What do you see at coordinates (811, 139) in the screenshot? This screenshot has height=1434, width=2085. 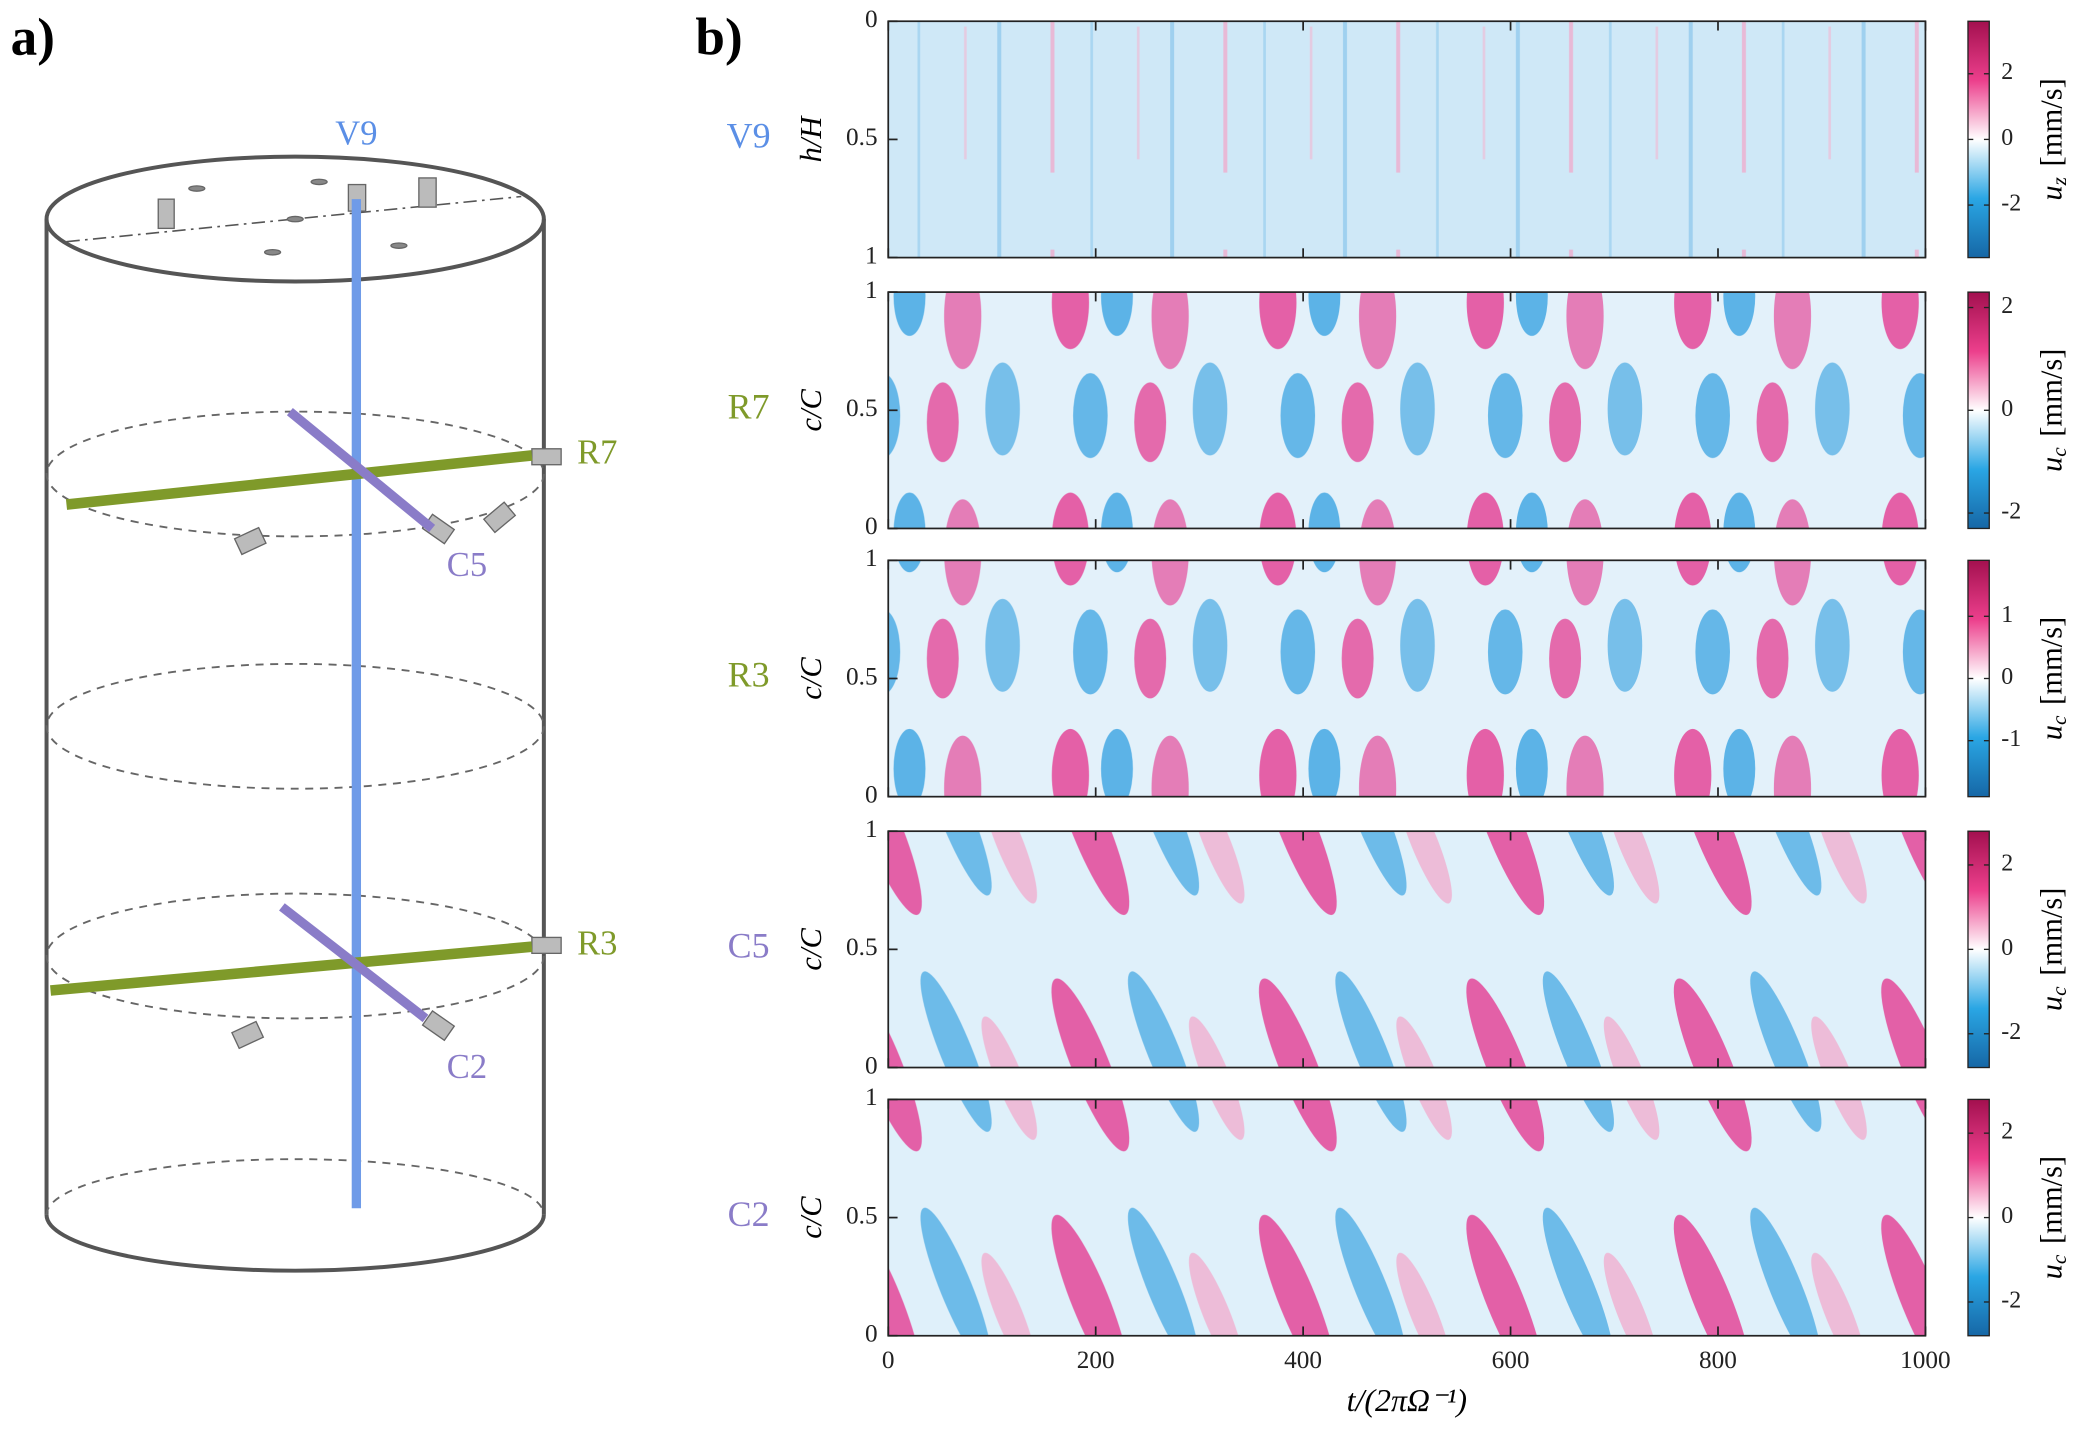 I see `y-axis-label: h/H` at bounding box center [811, 139].